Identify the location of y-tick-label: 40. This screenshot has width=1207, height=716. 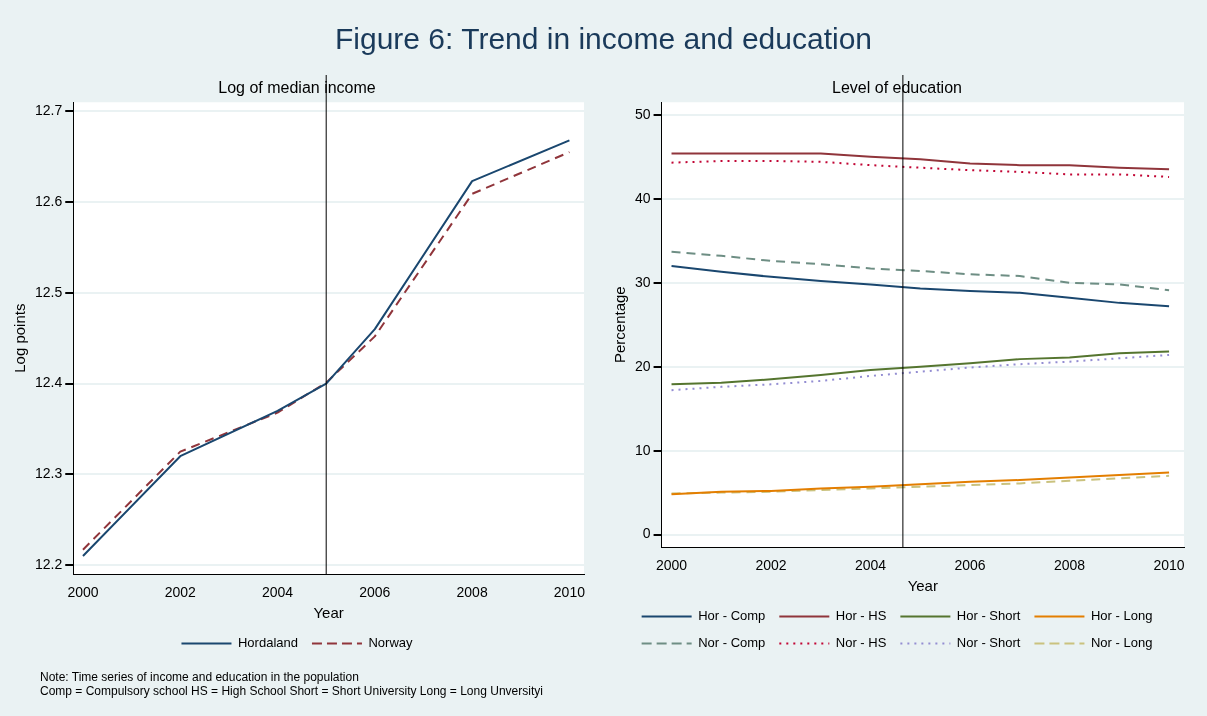
(642, 197).